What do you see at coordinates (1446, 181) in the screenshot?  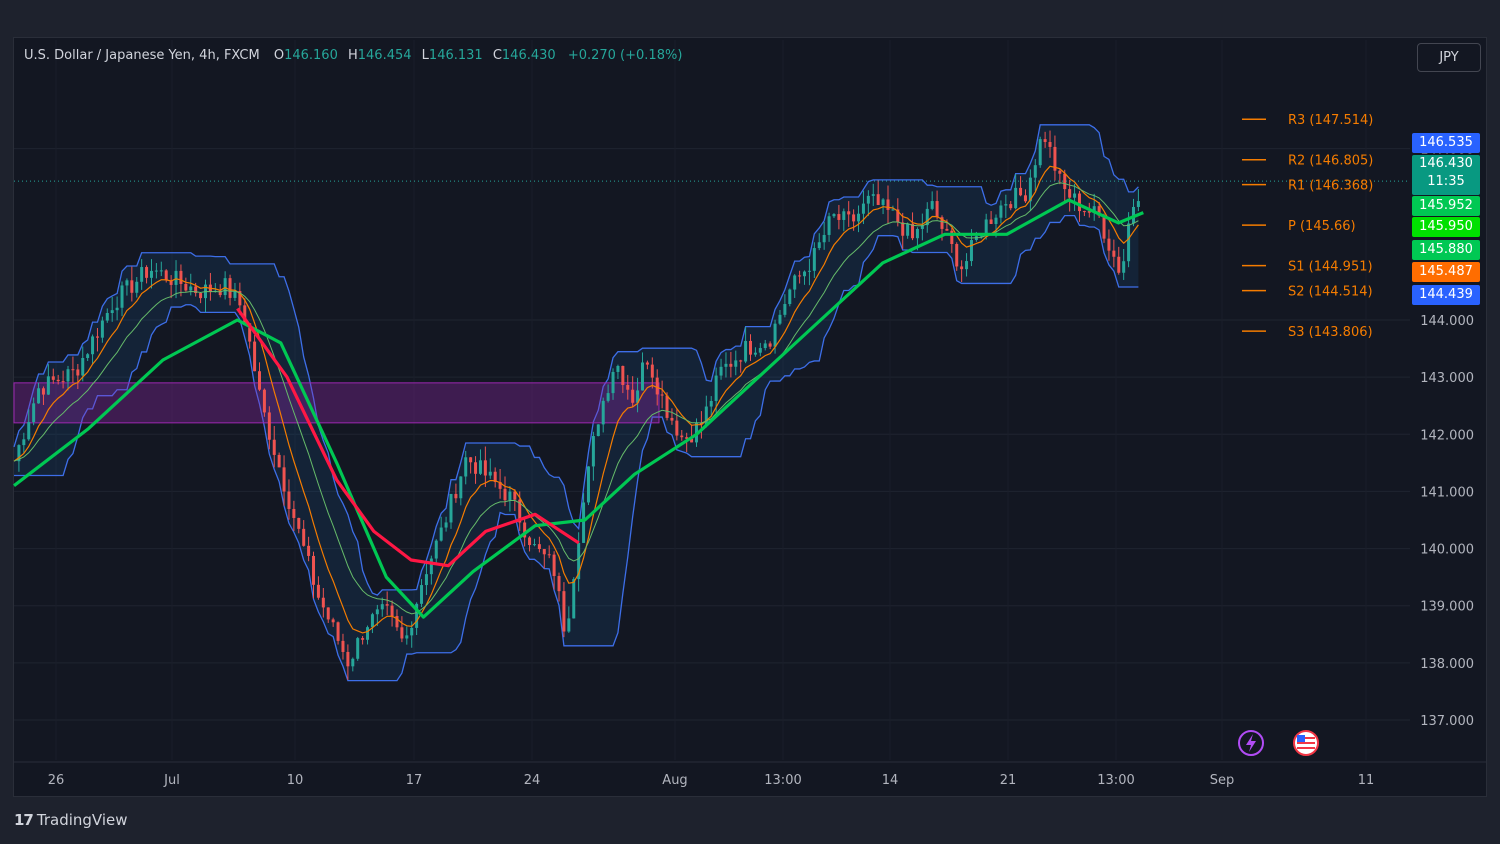 I see `bar-countdown: 11:35` at bounding box center [1446, 181].